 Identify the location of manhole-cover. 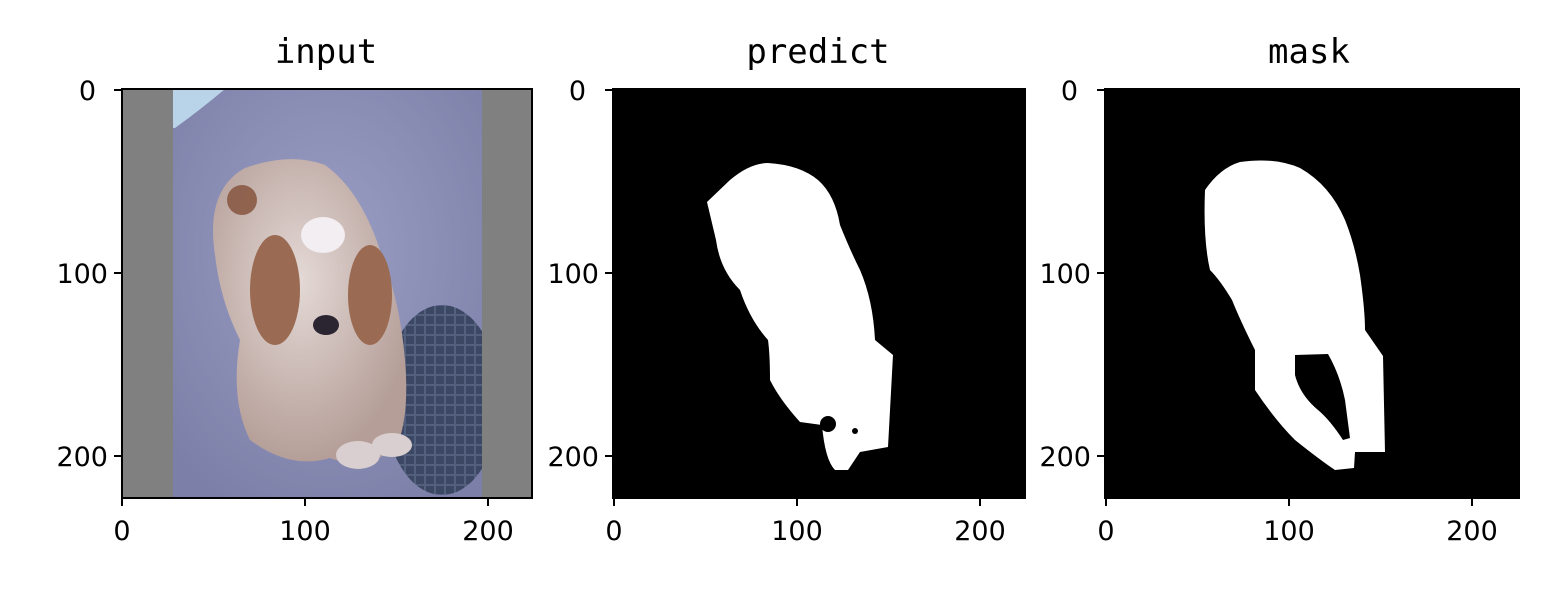
(442, 400).